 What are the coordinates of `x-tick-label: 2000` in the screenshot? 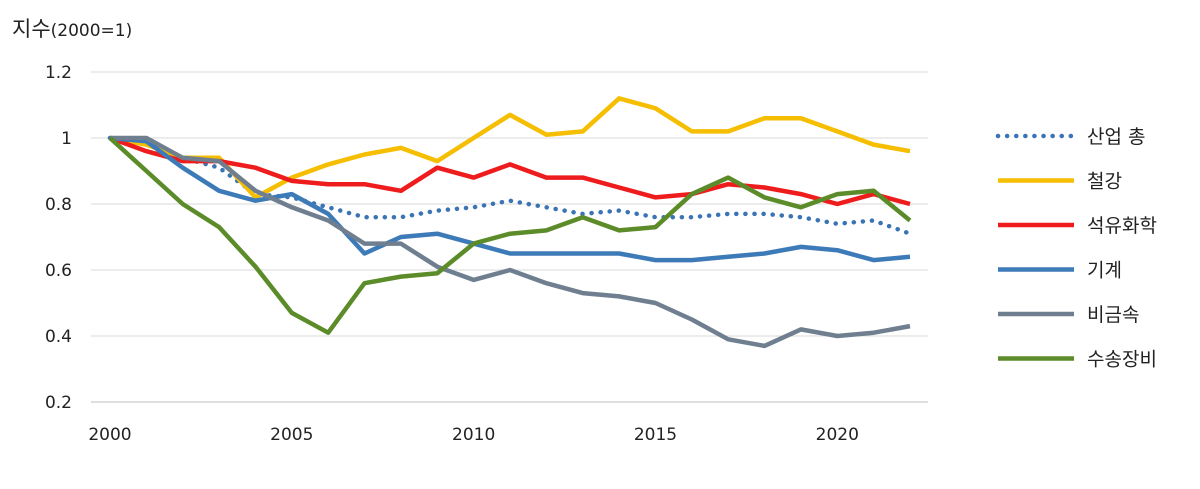 It's located at (109, 435).